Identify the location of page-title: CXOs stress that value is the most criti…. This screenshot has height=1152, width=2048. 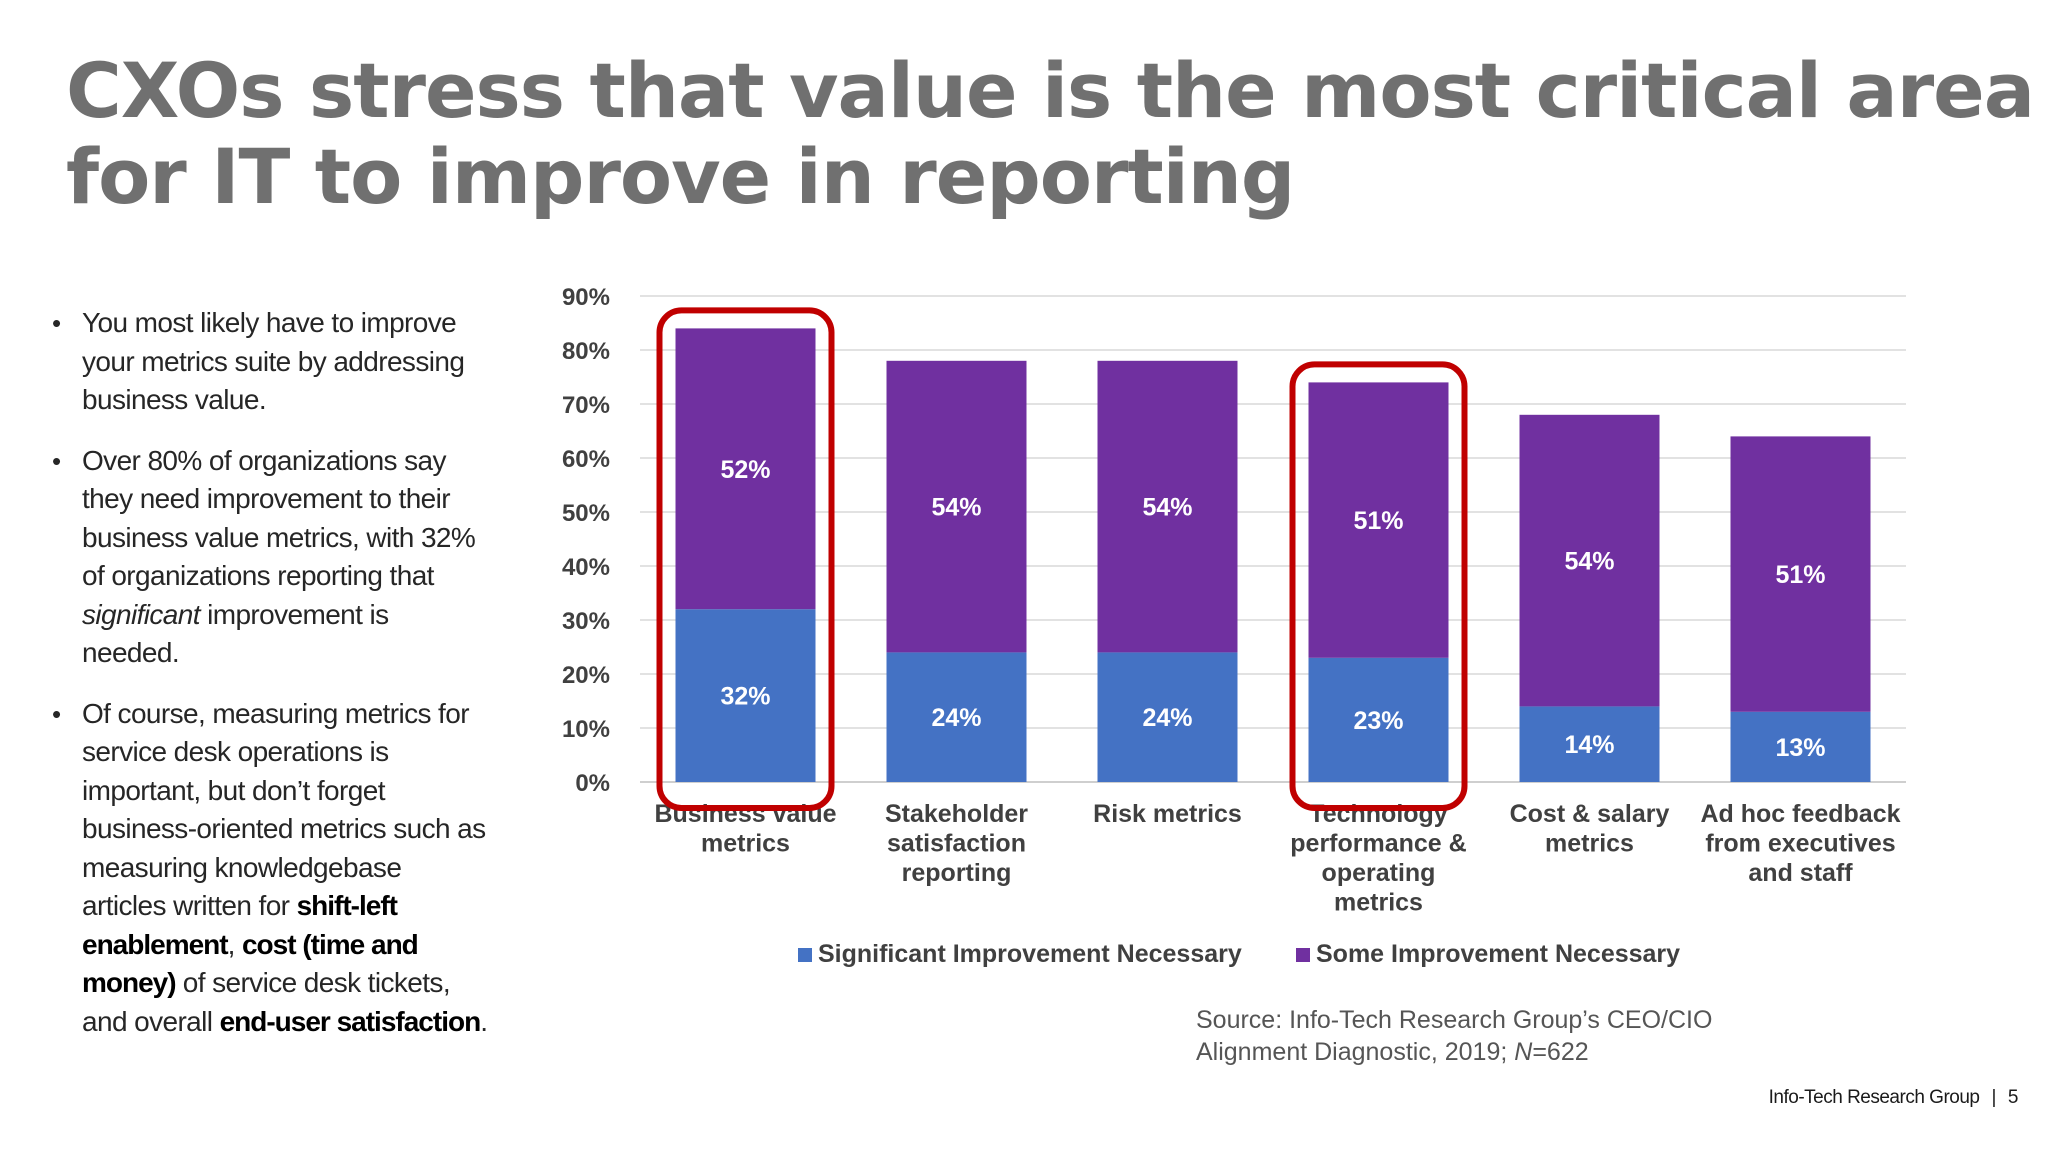
(1050, 133).